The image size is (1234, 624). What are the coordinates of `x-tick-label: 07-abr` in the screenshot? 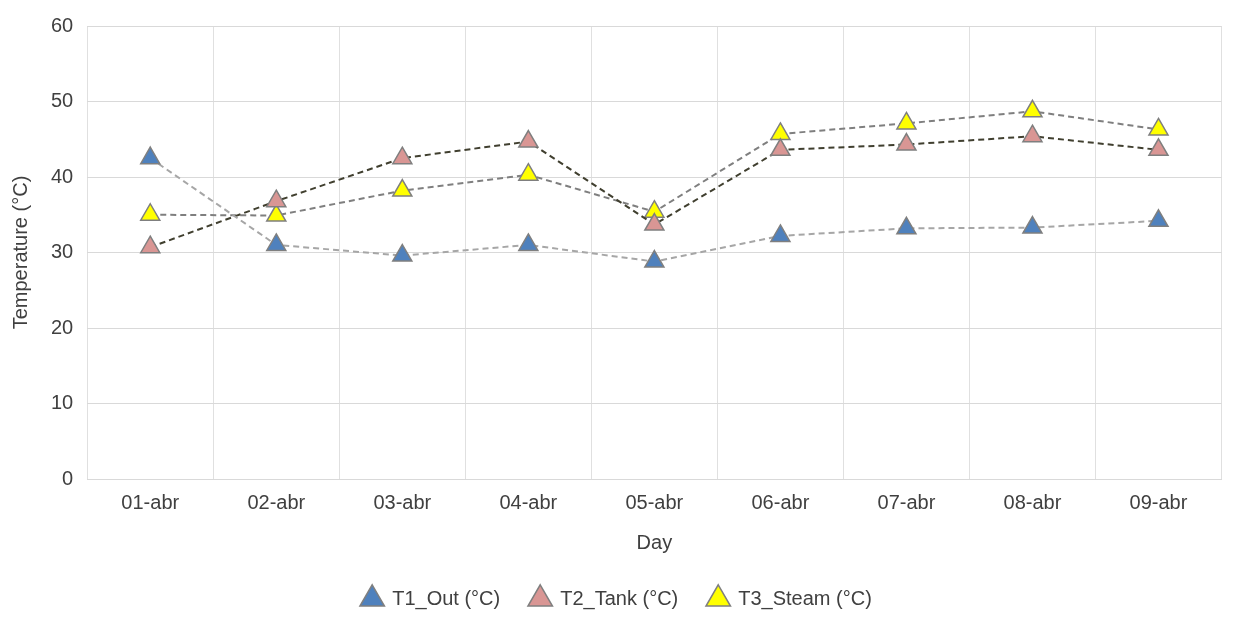 It's located at (906, 501).